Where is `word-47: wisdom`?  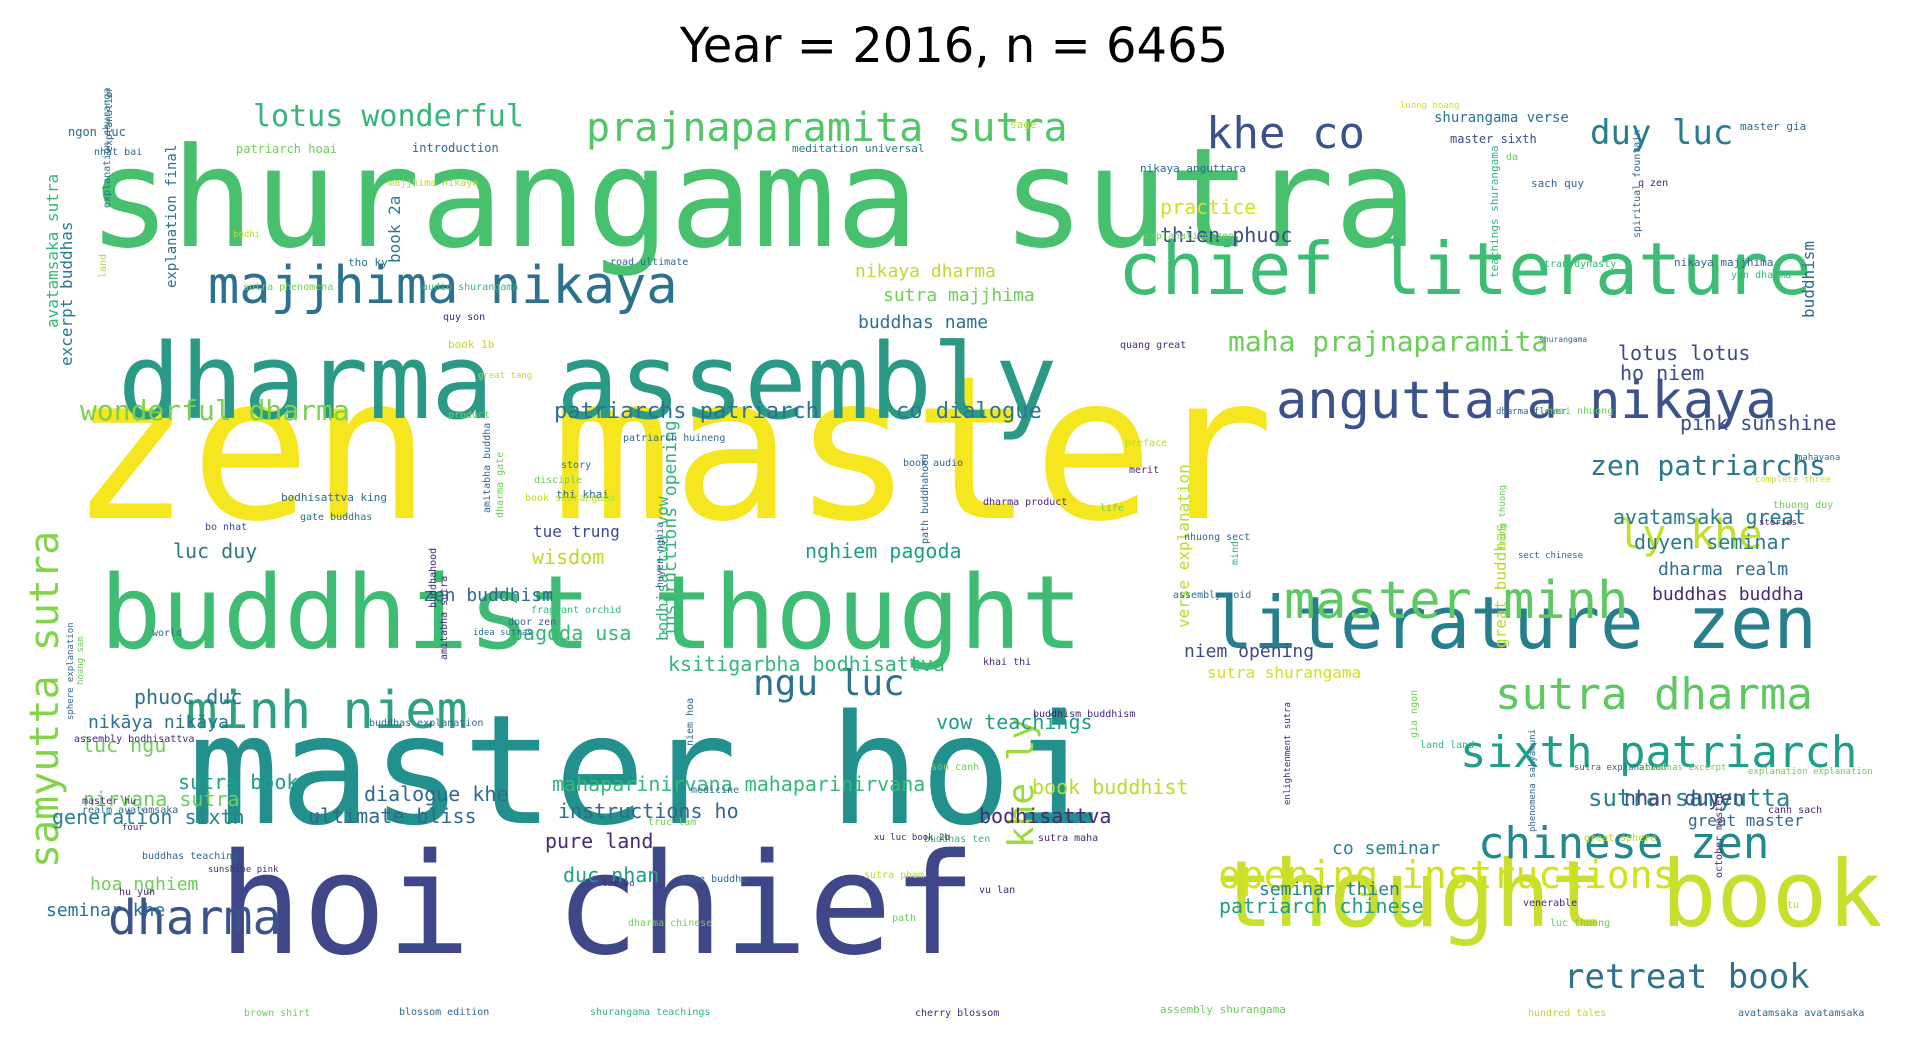 word-47: wisdom is located at coordinates (568, 557).